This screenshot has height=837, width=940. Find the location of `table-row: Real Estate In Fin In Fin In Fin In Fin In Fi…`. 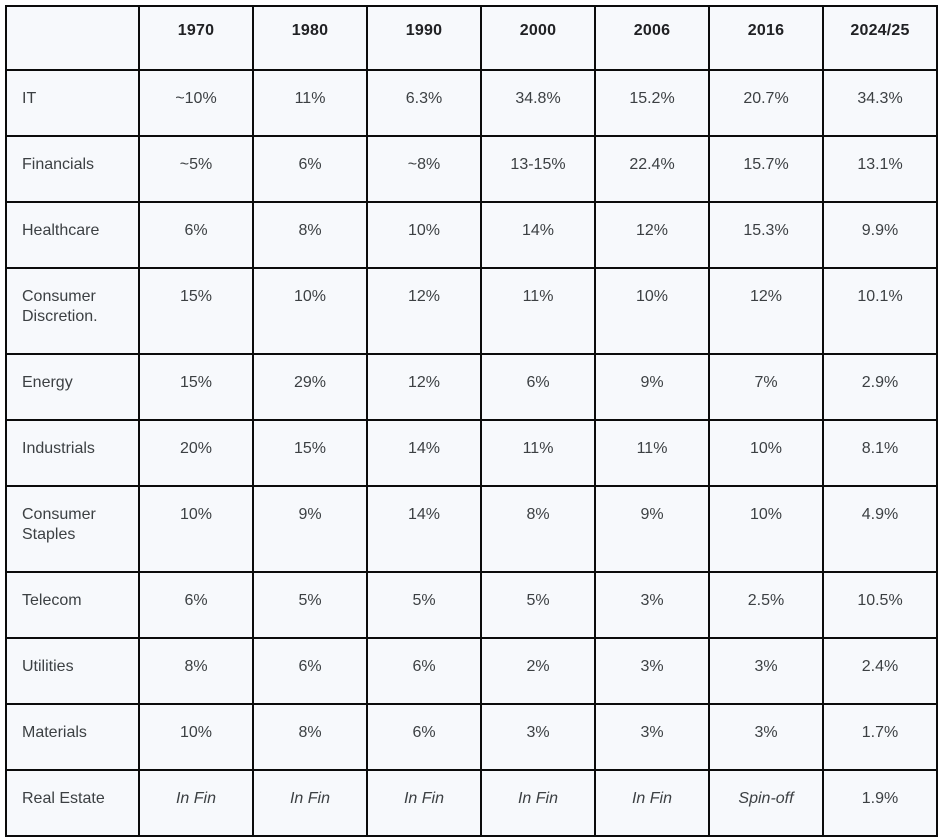

table-row: Real Estate In Fin In Fin In Fin In Fin In Fi… is located at coordinates (471, 803).